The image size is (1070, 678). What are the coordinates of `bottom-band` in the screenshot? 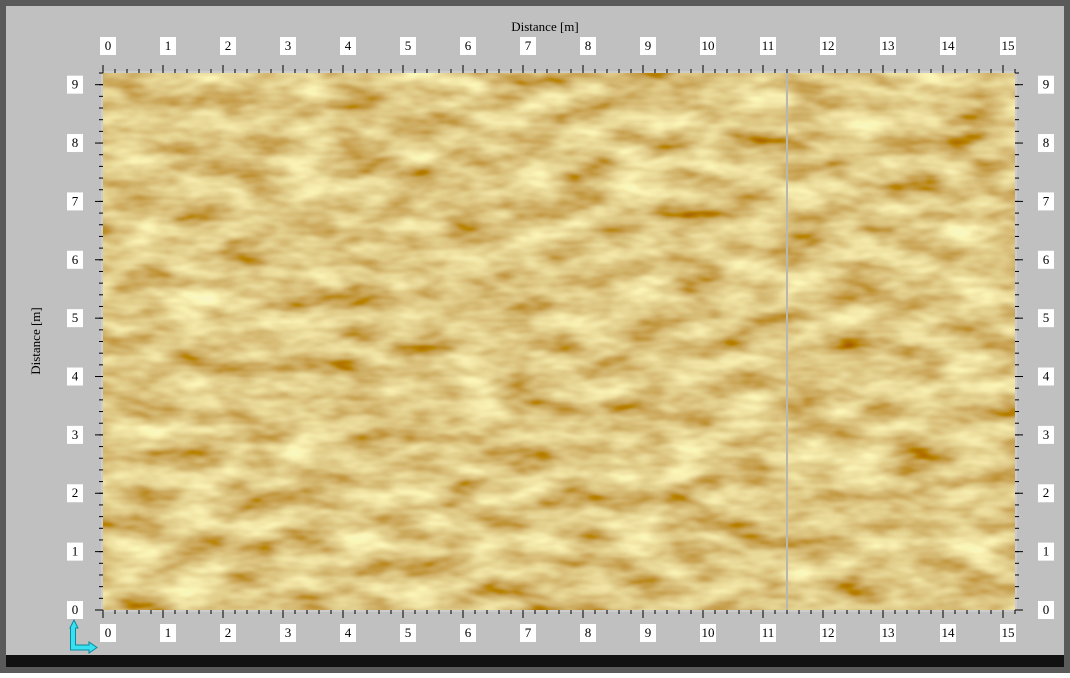 It's located at (535, 661).